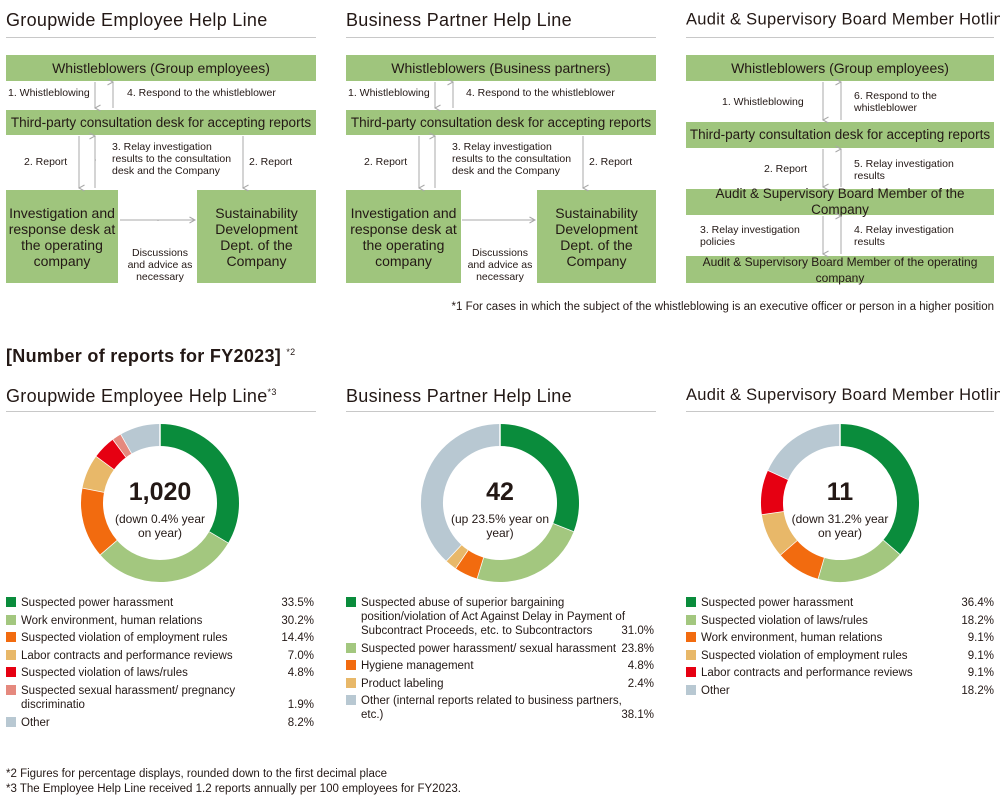 This screenshot has width=1000, height=800. Describe the element at coordinates (540, 93) in the screenshot. I see `label-respond: 4. Respond to the whistleblower` at that location.